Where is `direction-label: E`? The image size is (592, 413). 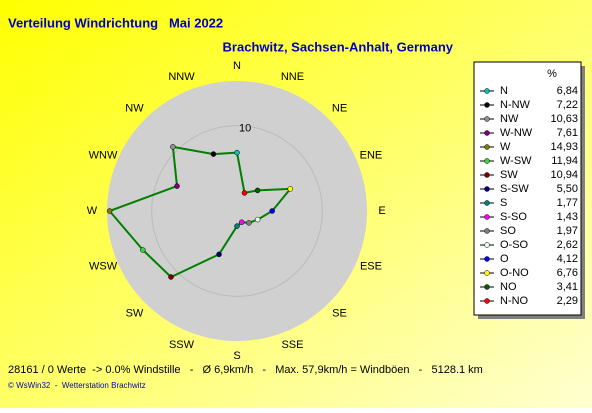
direction-label: E is located at coordinates (381, 211).